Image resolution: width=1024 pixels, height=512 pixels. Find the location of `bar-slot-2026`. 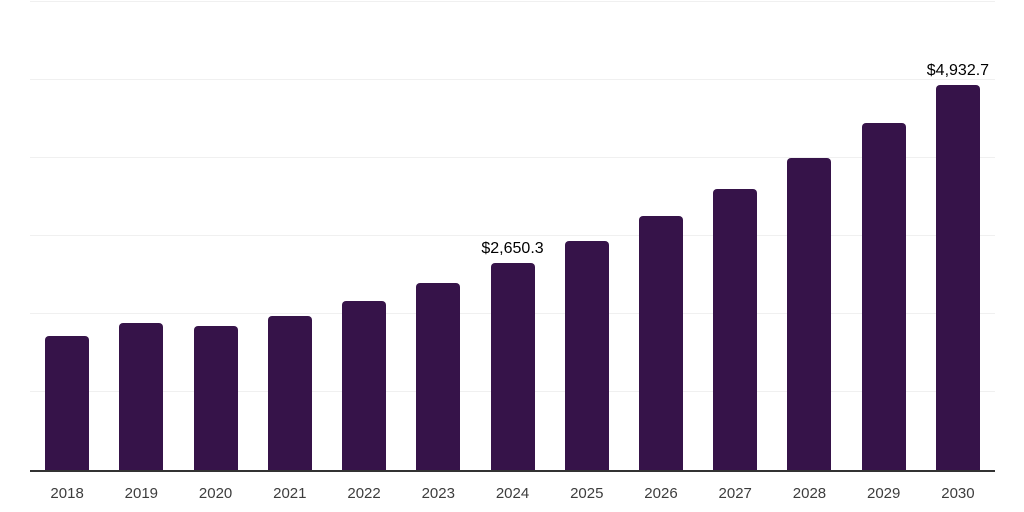

bar-slot-2026 is located at coordinates (661, 236).